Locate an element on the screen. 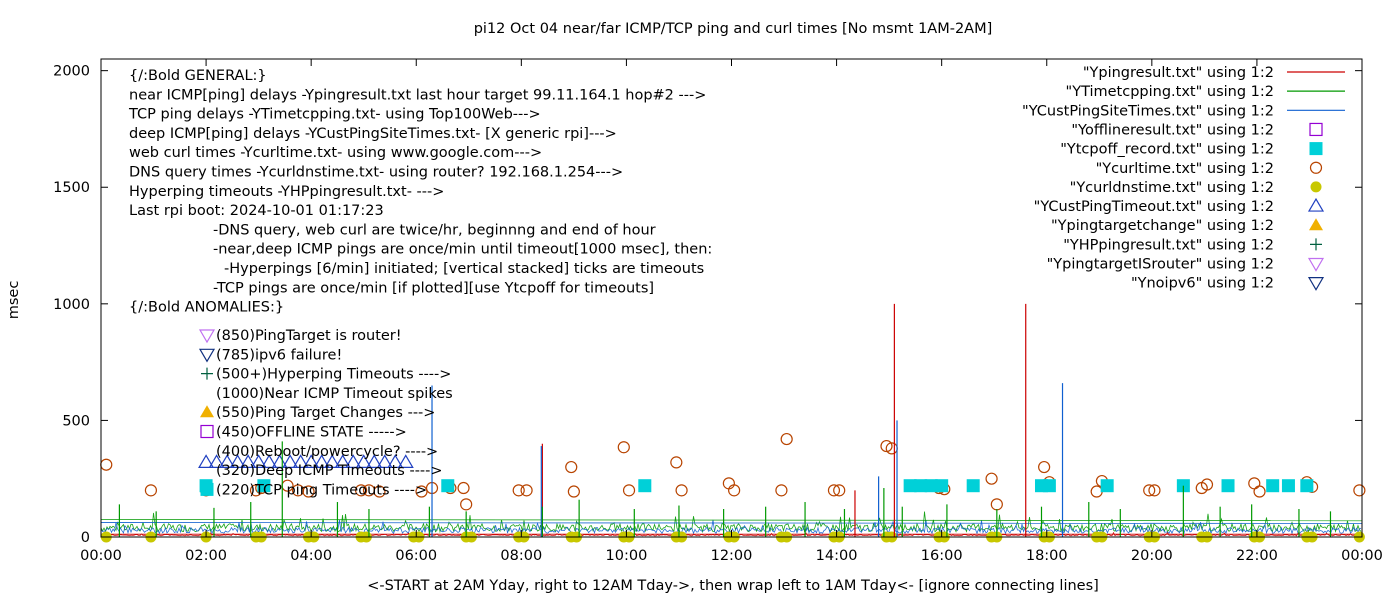 The width and height of the screenshot is (1400, 600). legend-label-11: "Ynoipv6" using 1:2 is located at coordinates (1202, 284).